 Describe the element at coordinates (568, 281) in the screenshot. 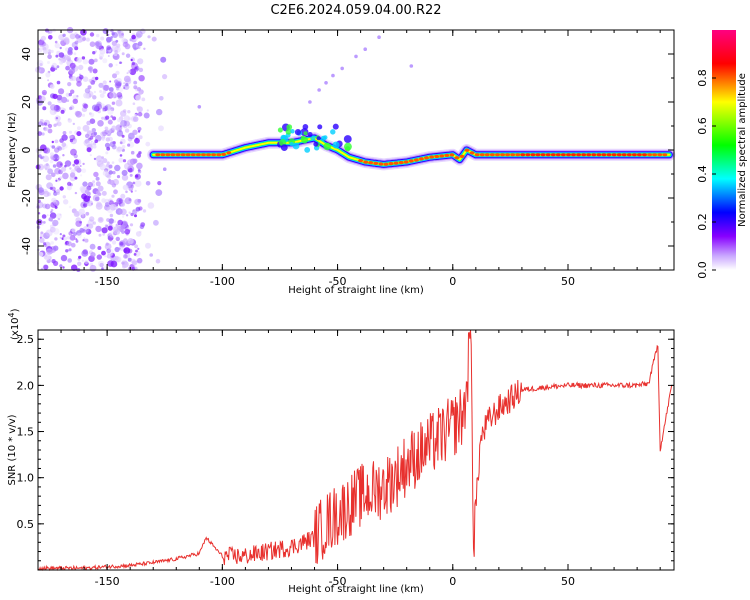

I see `spectrogram-x-tick-label: 50` at that location.